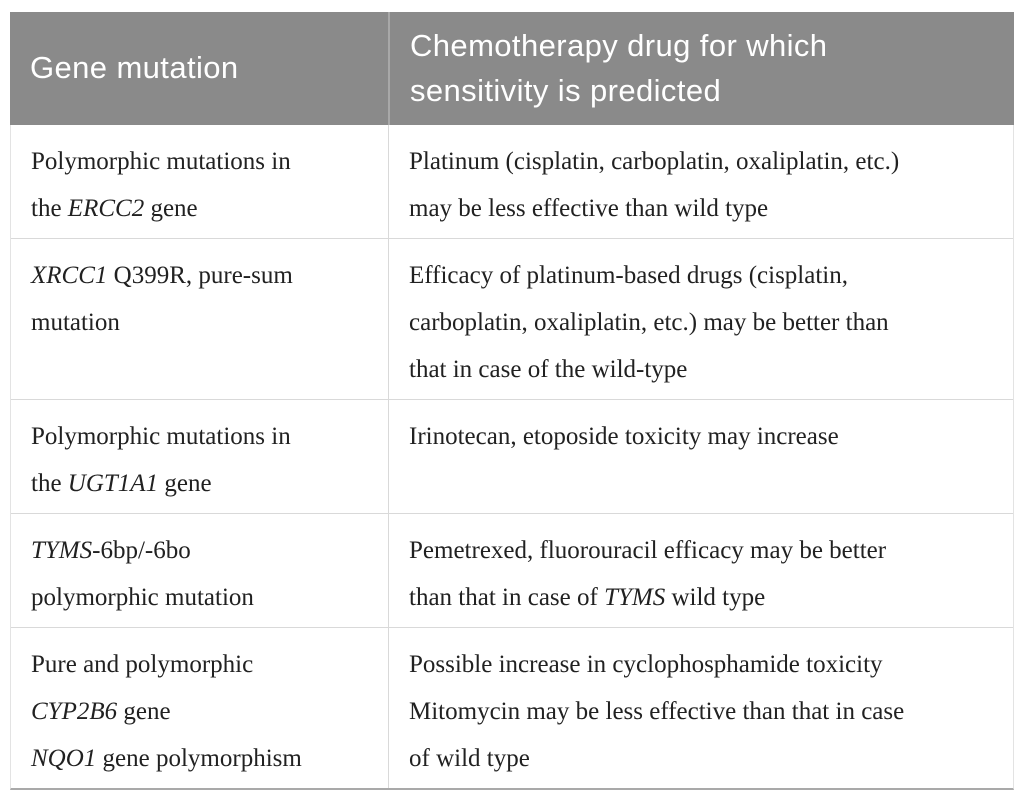  What do you see at coordinates (161, 460) in the screenshot?
I see `gene-mutation-cell: Polymorphic mutations in the UGT1A1 gene` at bounding box center [161, 460].